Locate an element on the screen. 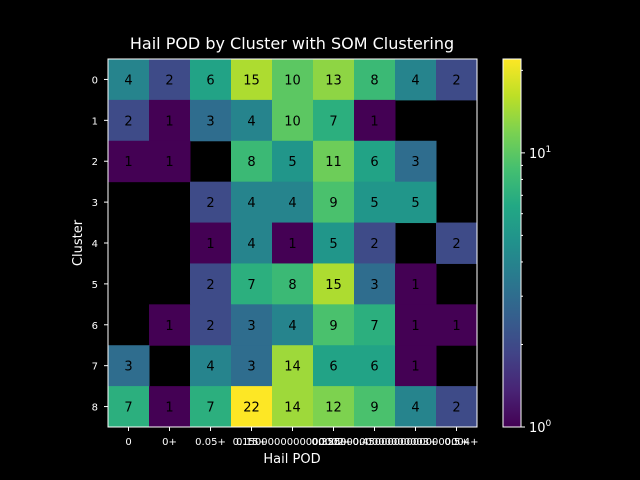 This screenshot has width=640, height=480. x-tick-label: 0.15+ is located at coordinates (251, 442).